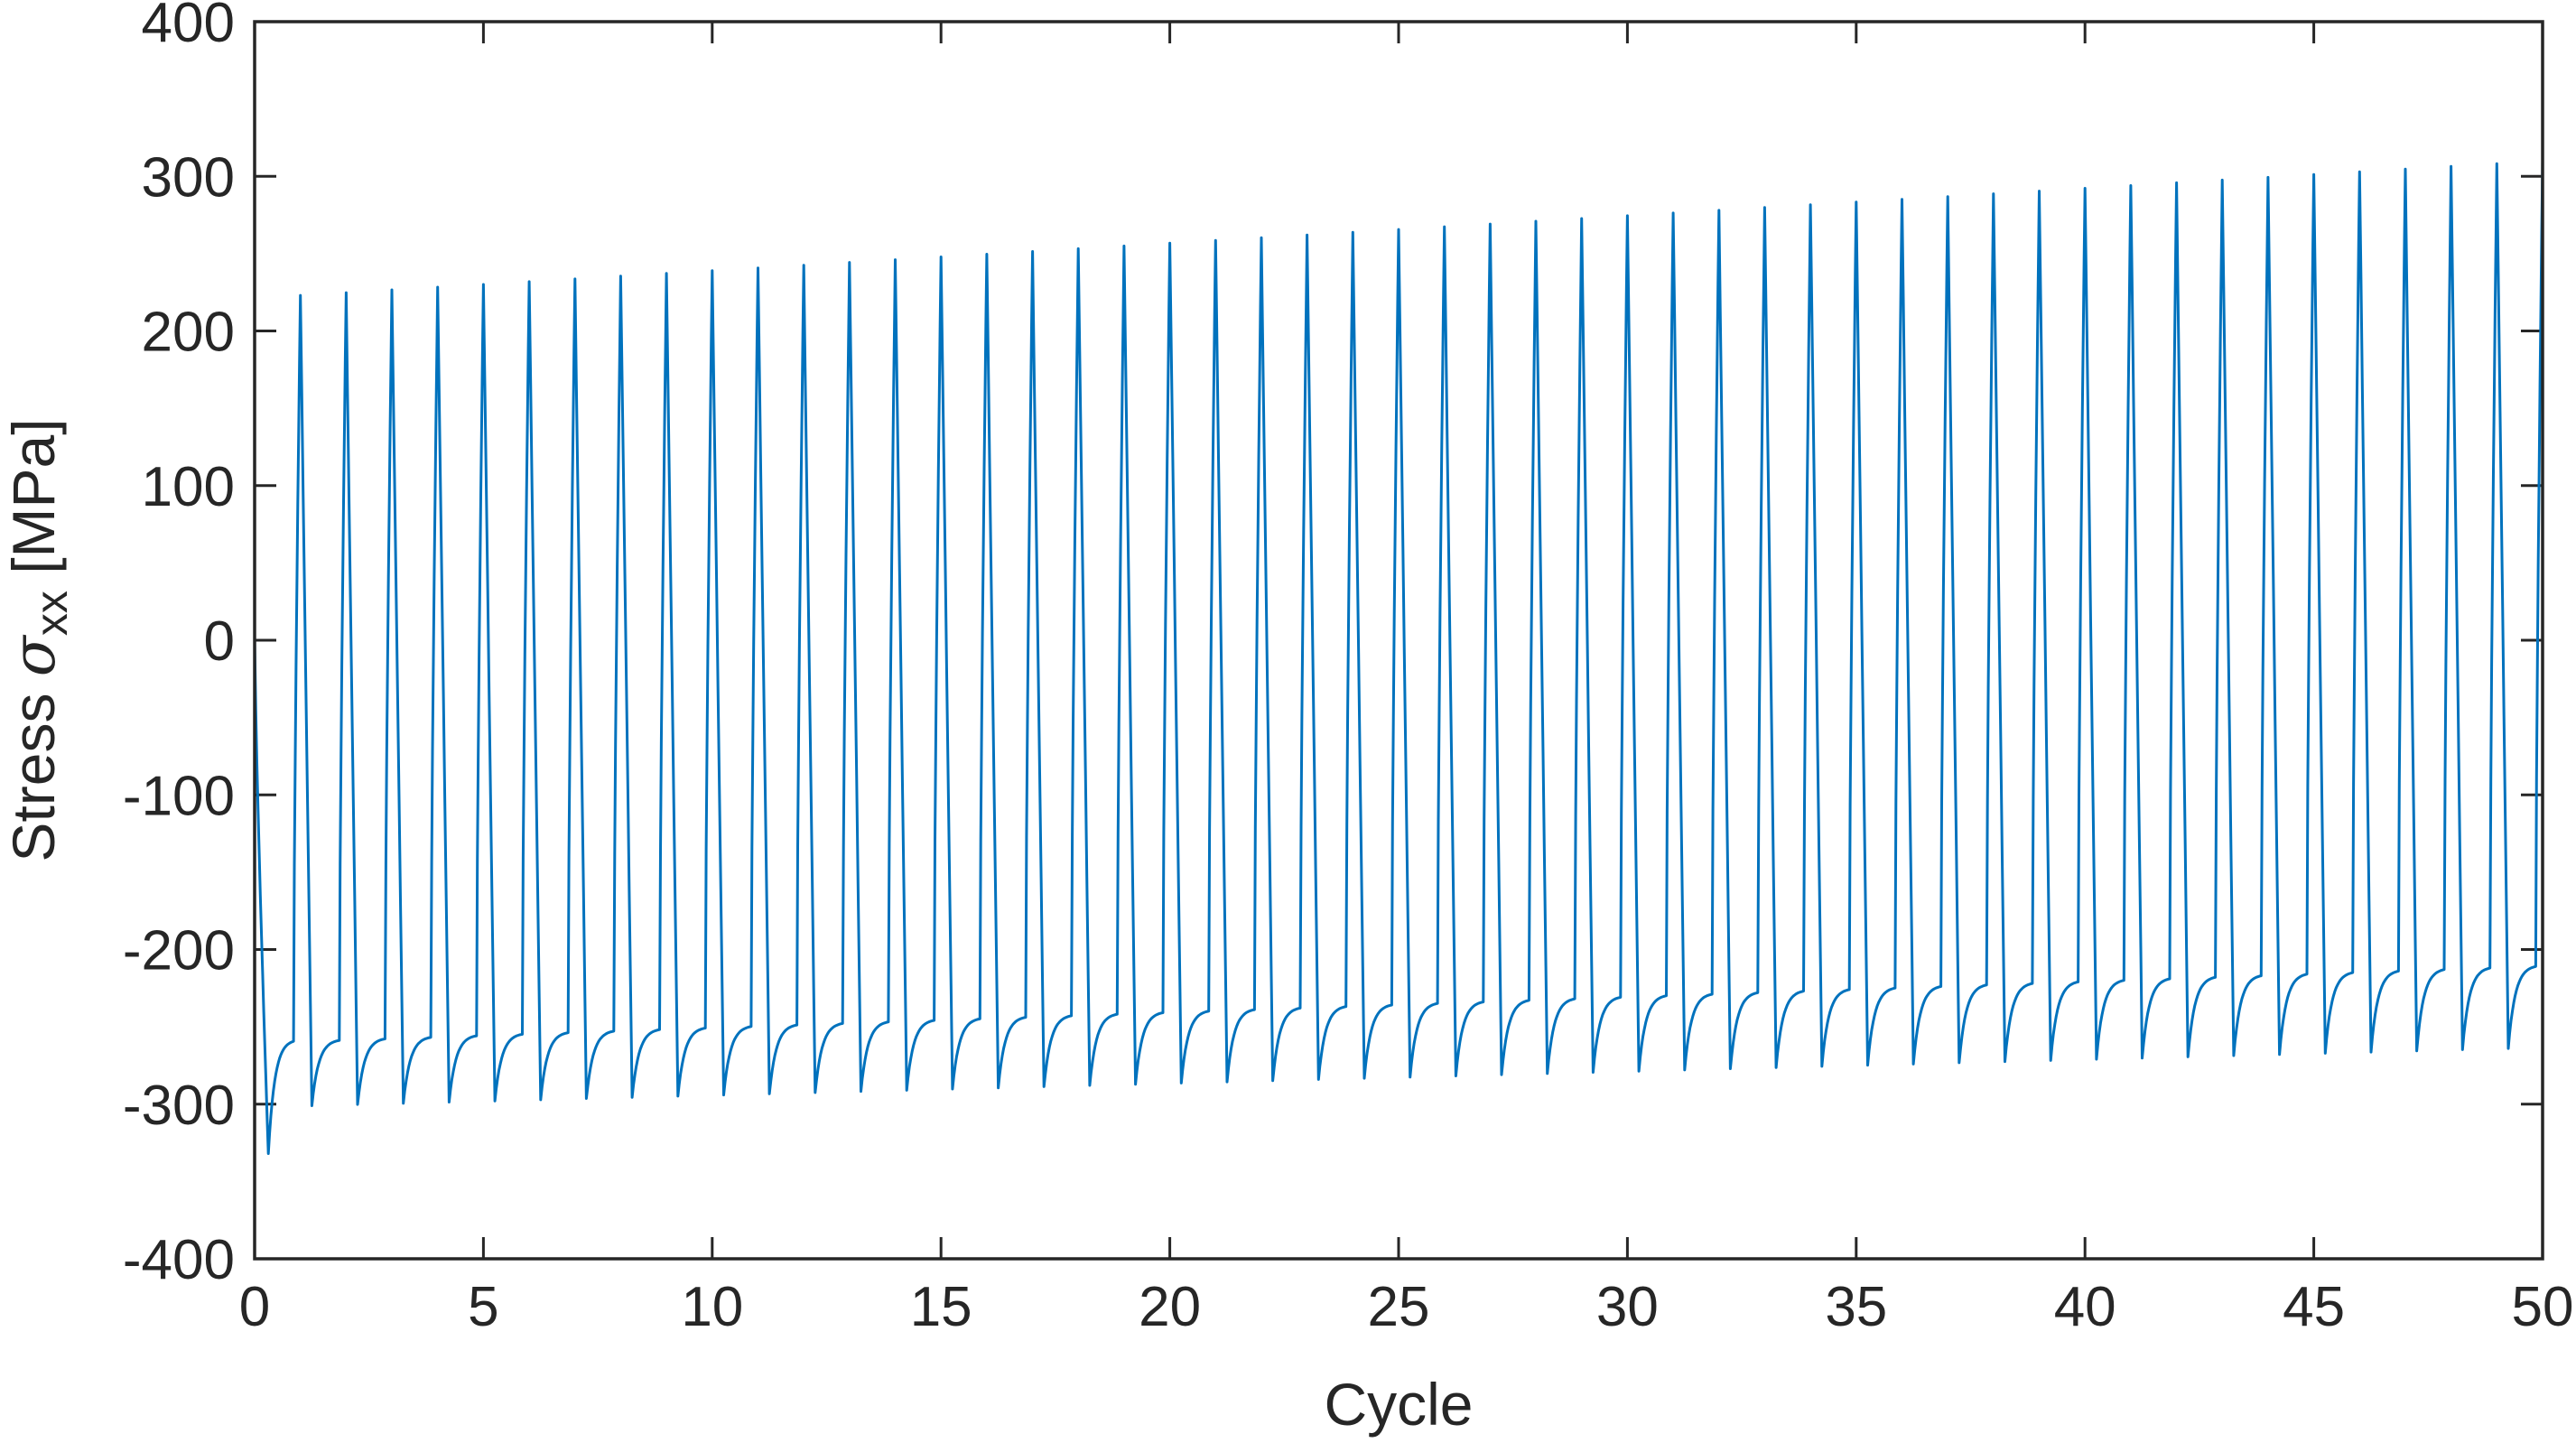 This screenshot has width=2576, height=1443. Describe the element at coordinates (941, 1307) in the screenshot. I see `x-tick-label: 15` at that location.